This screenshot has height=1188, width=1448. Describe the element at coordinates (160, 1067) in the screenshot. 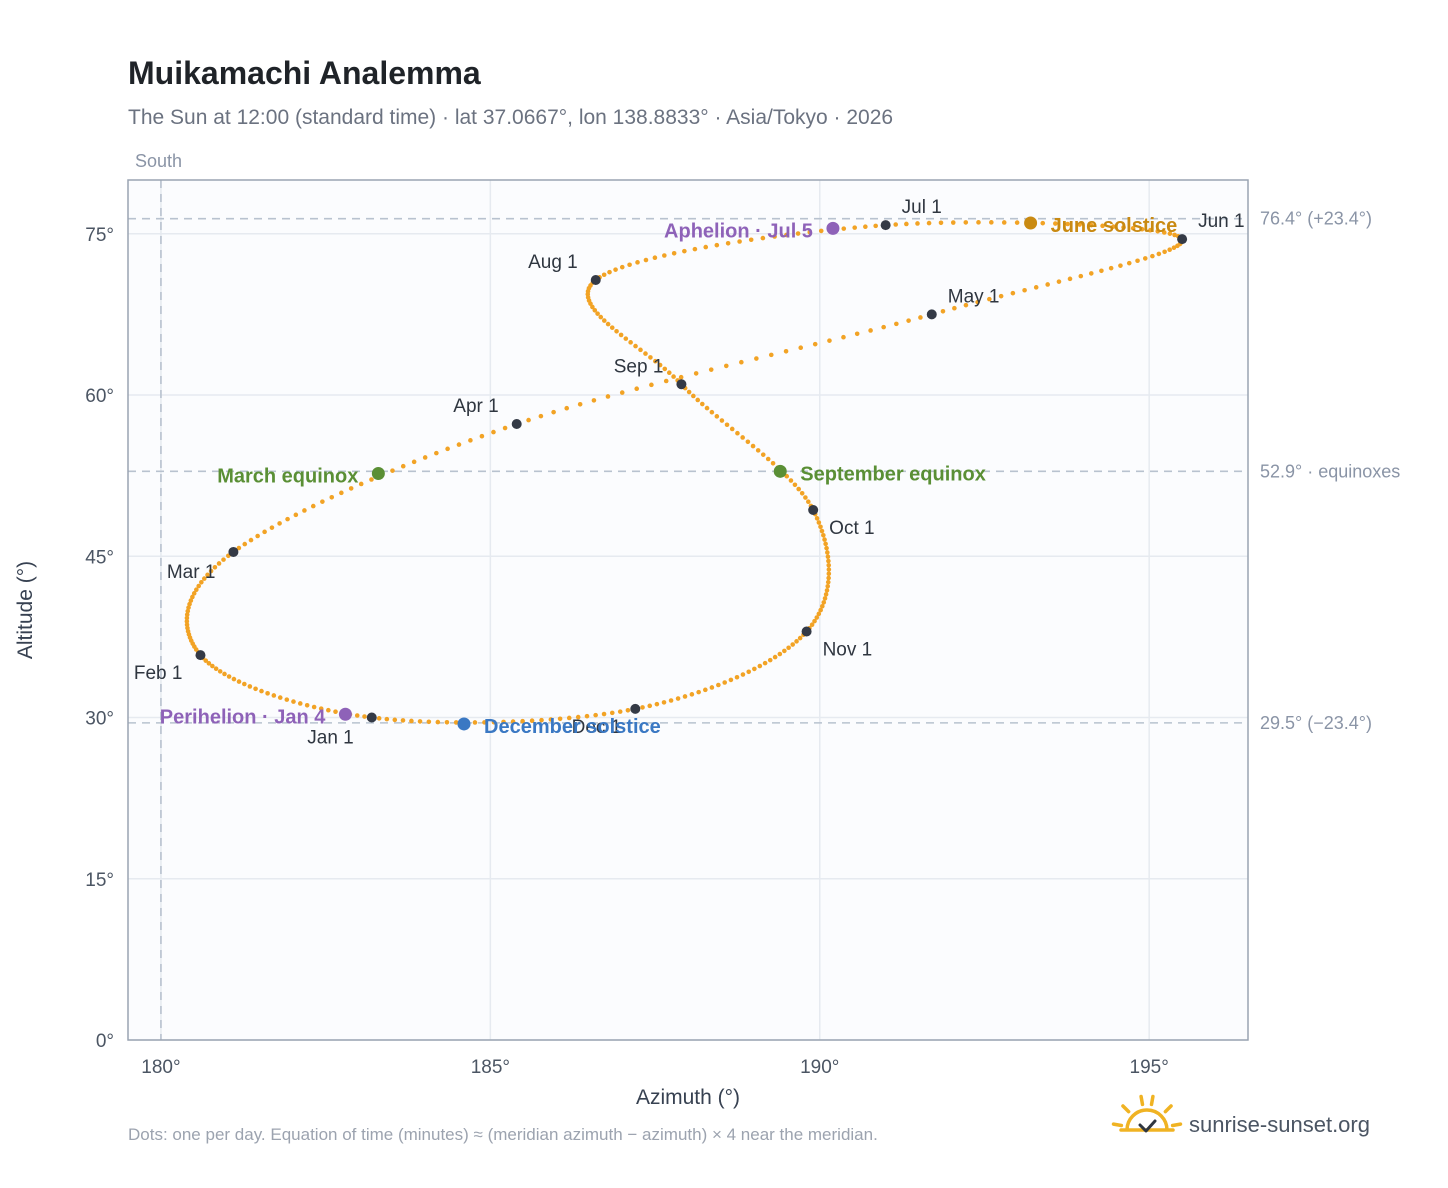

I see `x-tick-label: 180°` at that location.